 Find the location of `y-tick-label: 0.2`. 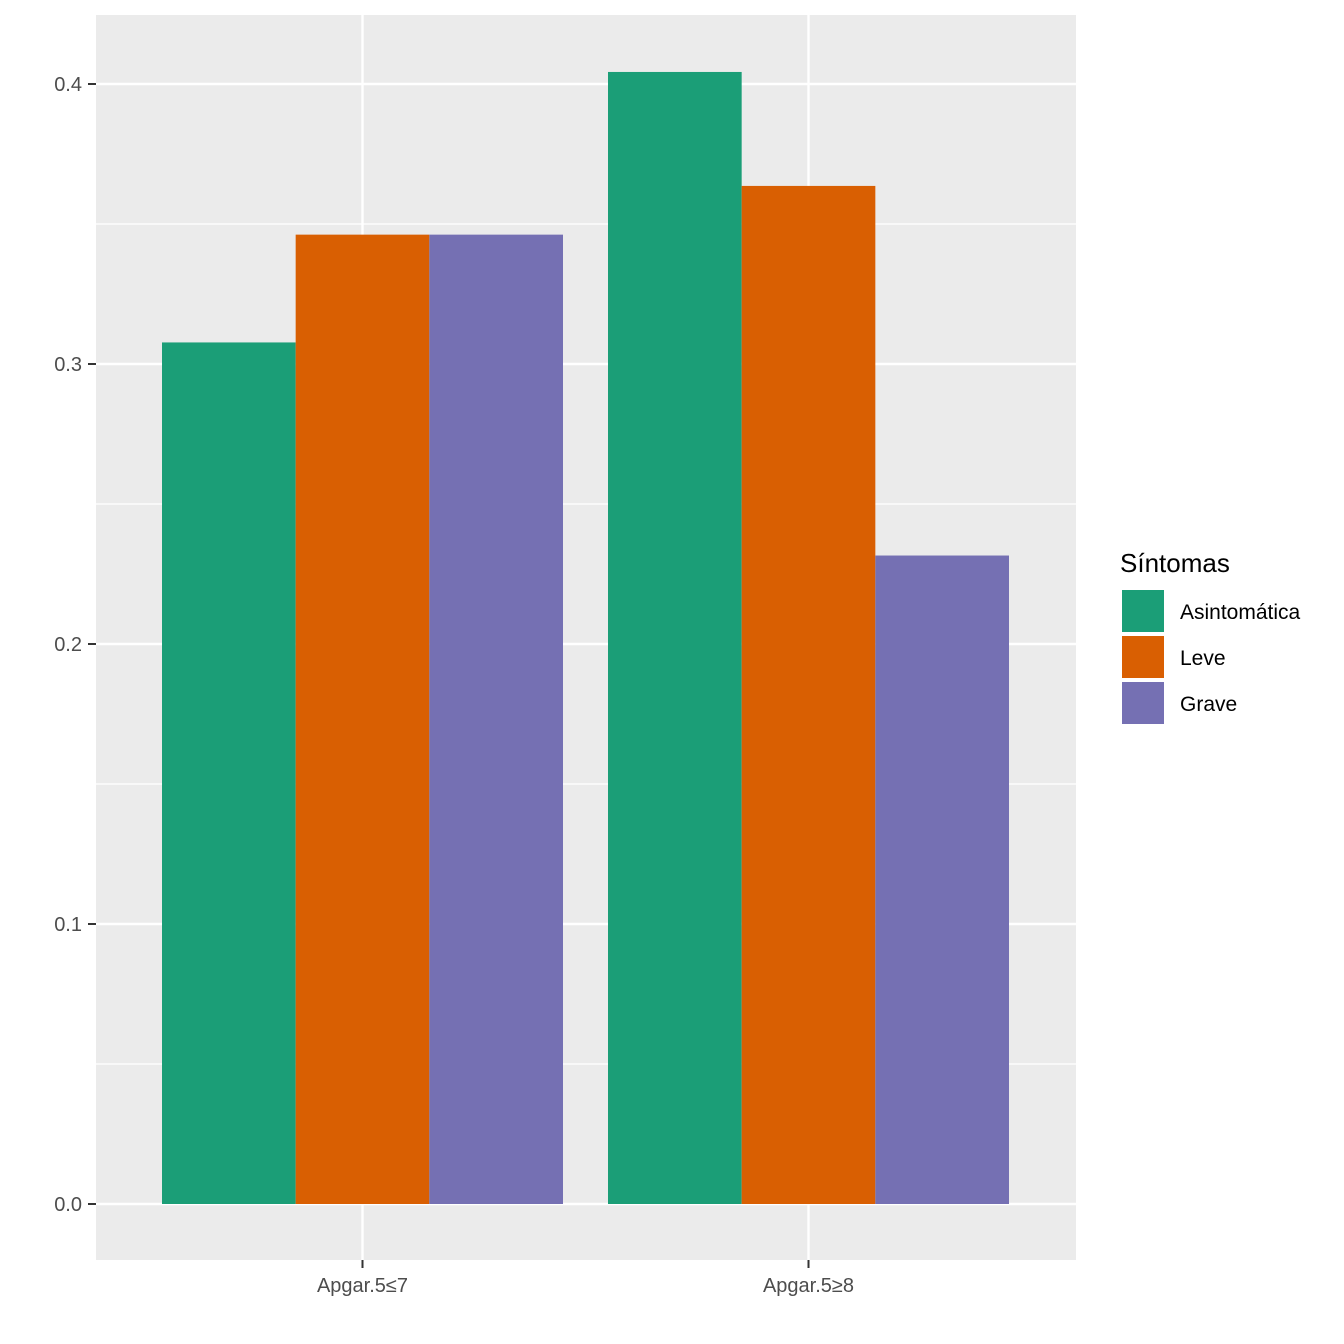

y-tick-label: 0.2 is located at coordinates (68, 645).